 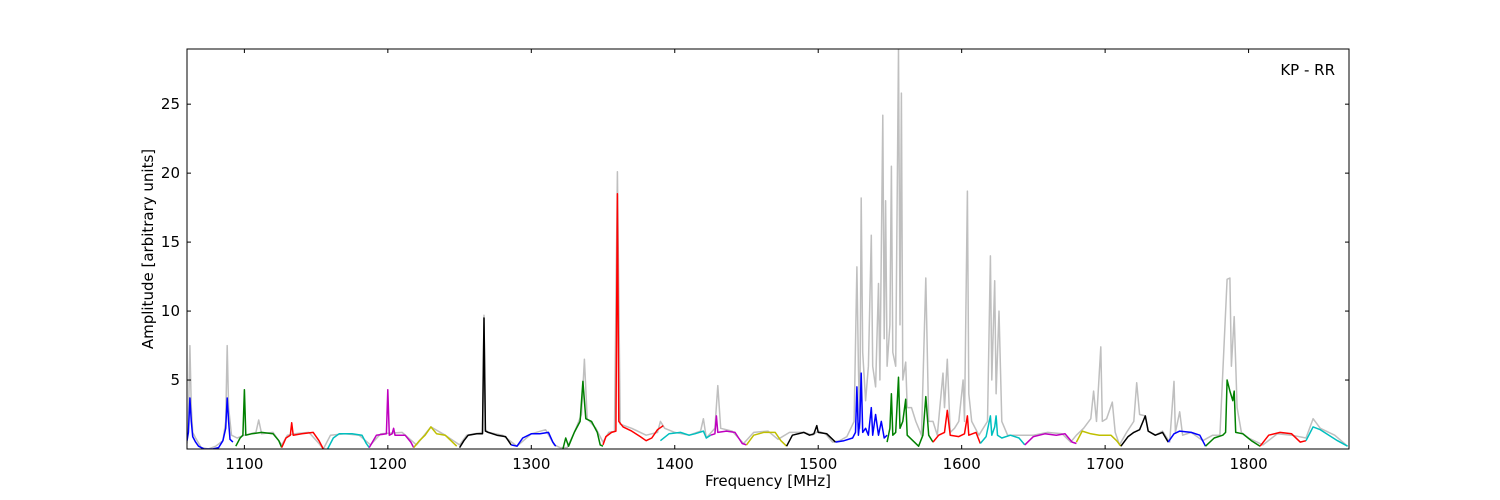 I want to click on x-tick-label: 1200, so click(x=388, y=464).